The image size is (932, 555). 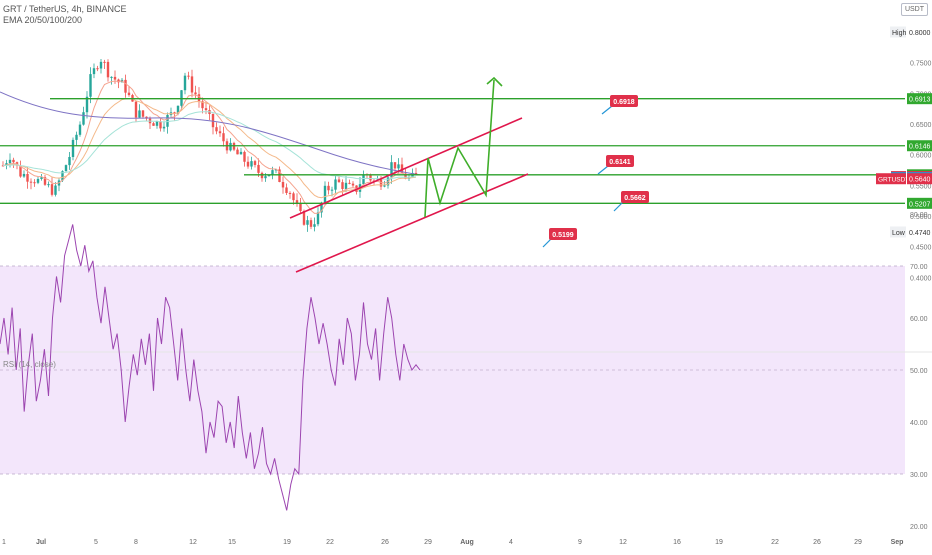 I want to click on ema20-line, so click(x=209, y=147).